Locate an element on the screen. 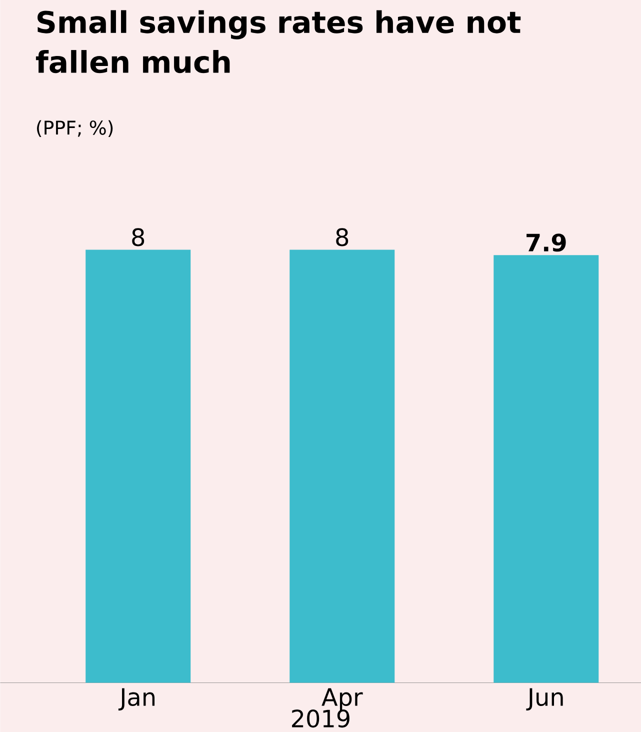 This screenshot has height=732, width=641. data-label: 7.9 is located at coordinates (546, 243).